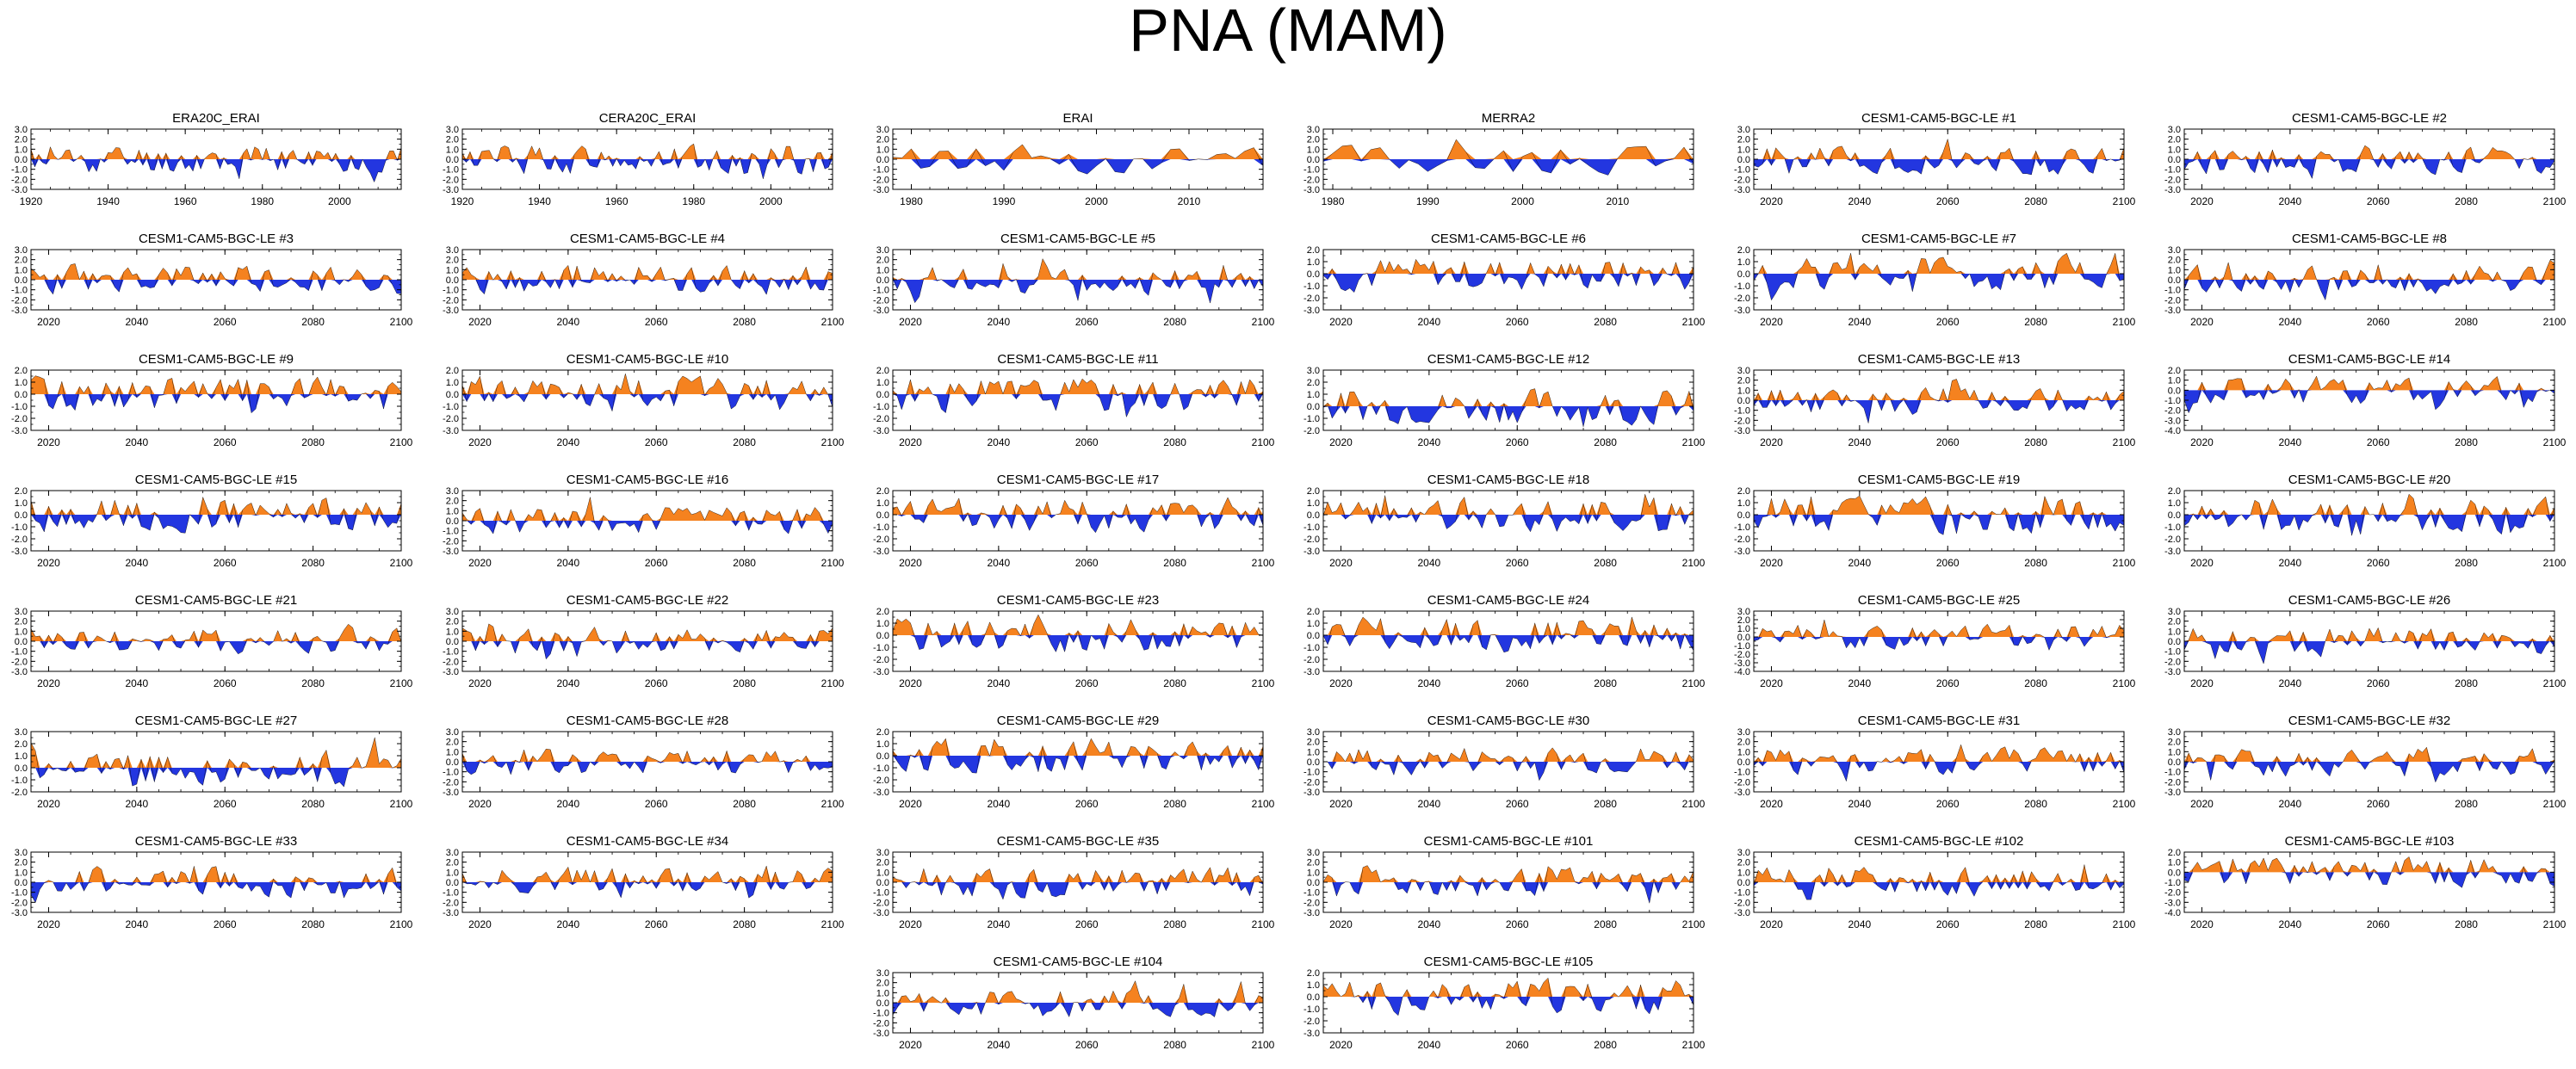  What do you see at coordinates (2369, 480) in the screenshot?
I see `panel-title: CESM1-CAM5-BGC-LE #20` at bounding box center [2369, 480].